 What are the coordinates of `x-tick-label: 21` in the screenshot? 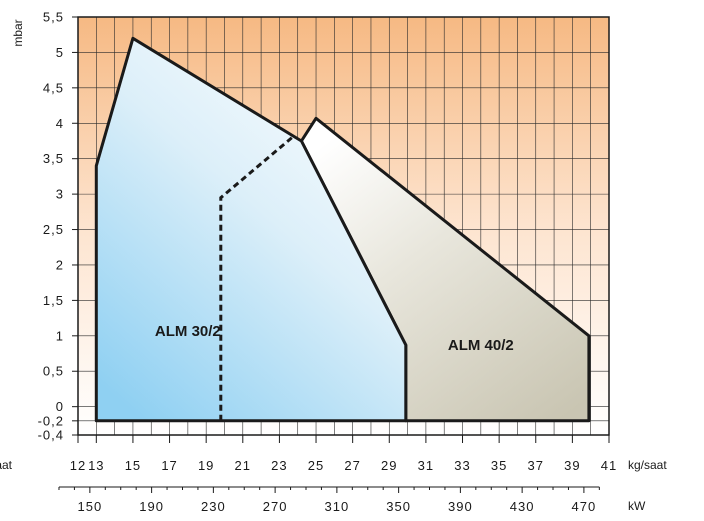 It's located at (243, 465).